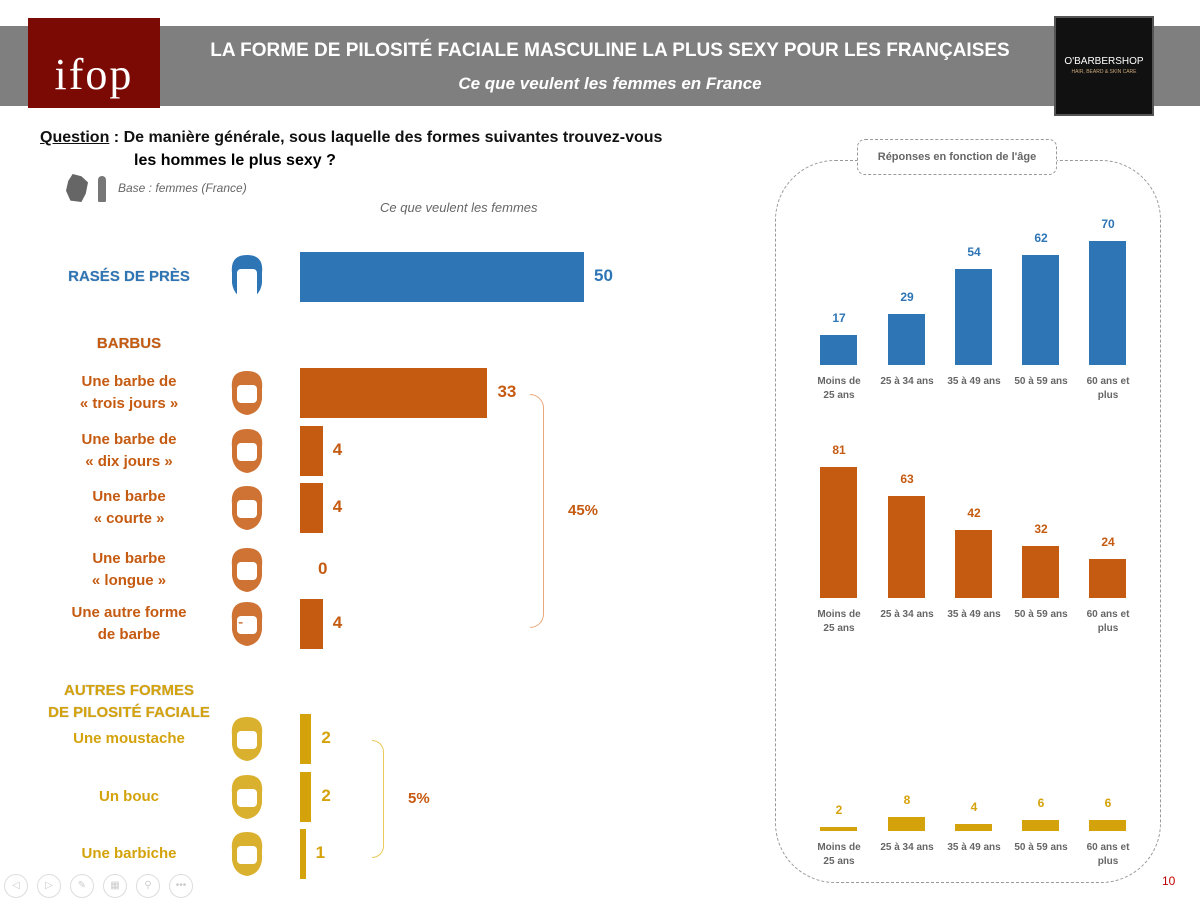 The height and width of the screenshot is (899, 1200). I want to click on autres-total: 5%, so click(419, 798).